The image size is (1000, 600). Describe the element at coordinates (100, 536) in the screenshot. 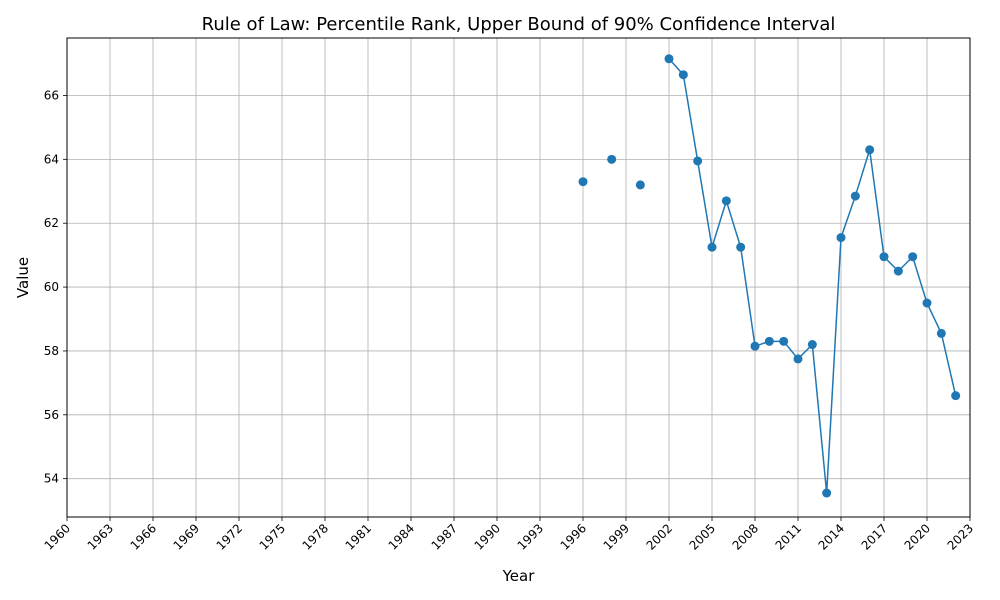

I see `x-tick-label: 1963` at that location.